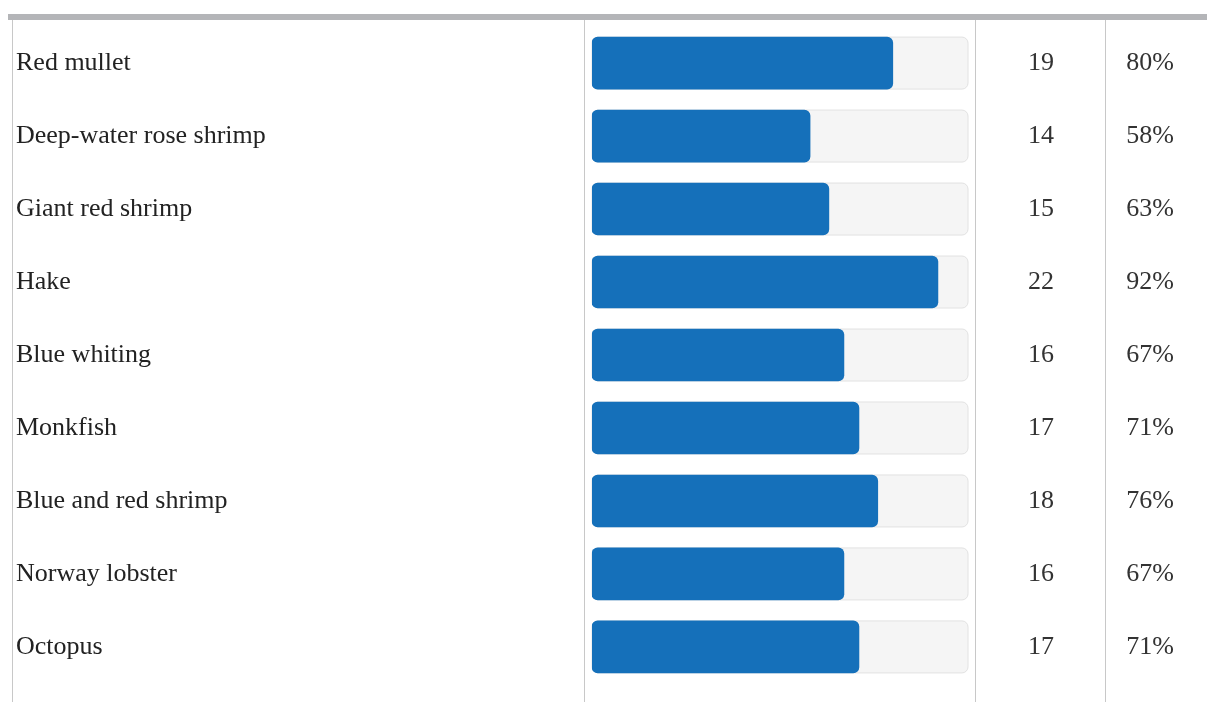  I want to click on y-tick-label: Hake, so click(43, 280).